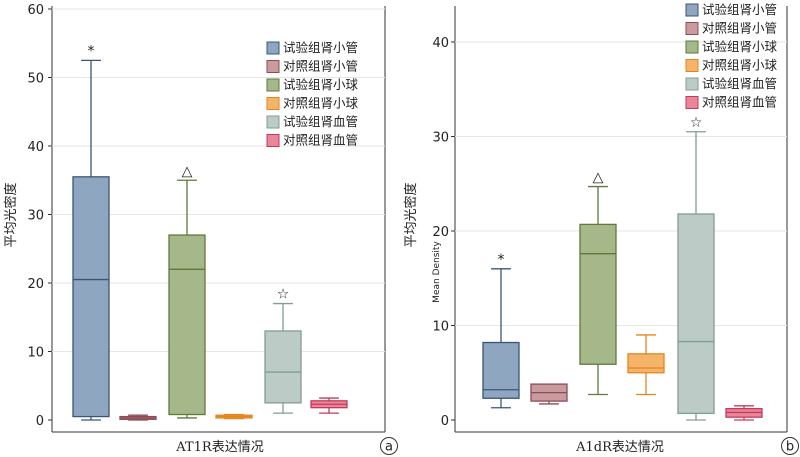 The width and height of the screenshot is (800, 457). I want to click on panel-label: b, so click(790, 447).